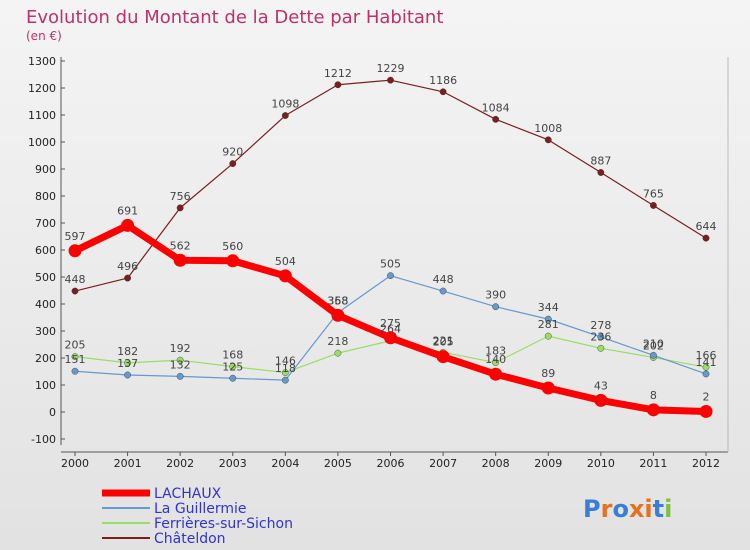 The image size is (750, 550). I want to click on y-tick-label: -100, so click(43, 439).